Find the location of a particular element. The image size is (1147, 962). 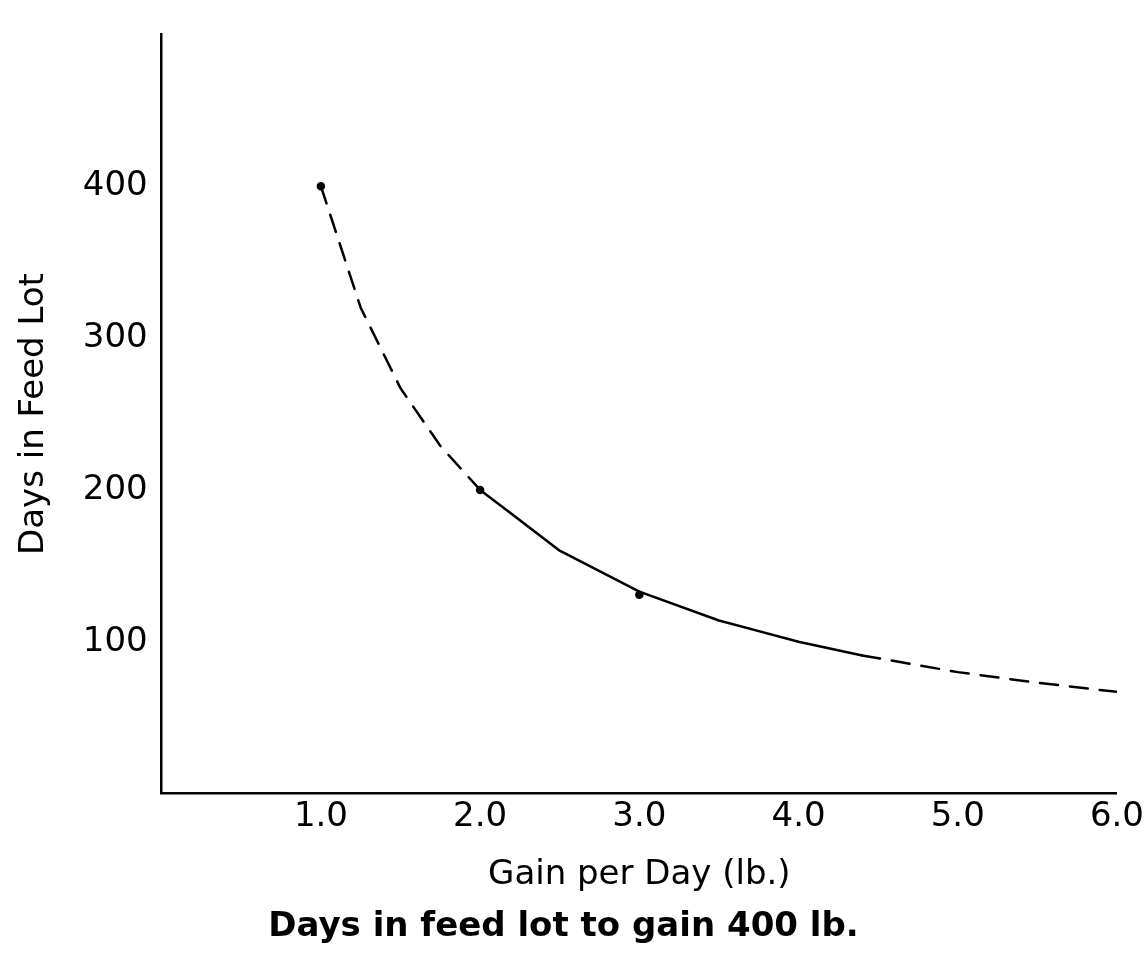

x-tick-label: 2.0 is located at coordinates (480, 813).